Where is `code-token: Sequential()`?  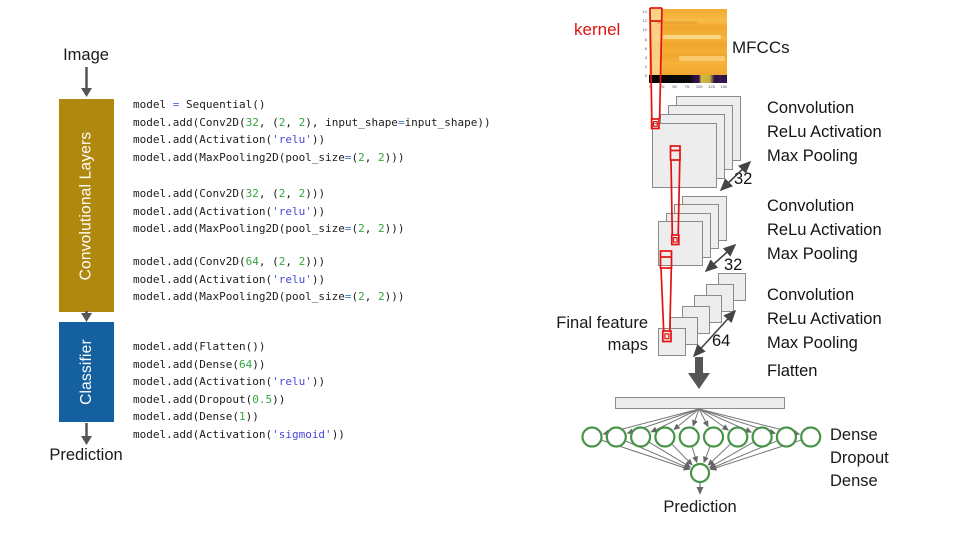
code-token: Sequential() is located at coordinates (222, 104).